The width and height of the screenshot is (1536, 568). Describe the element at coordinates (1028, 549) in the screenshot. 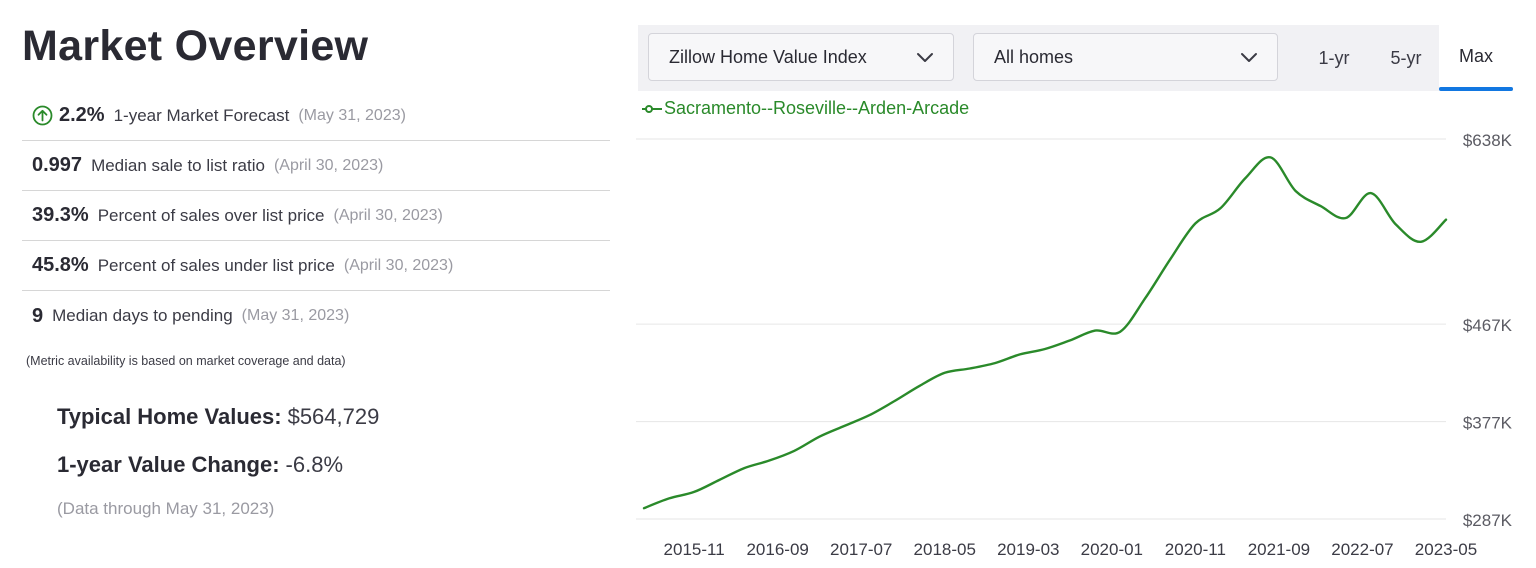

I see `x-tick-label: 2019-03` at that location.